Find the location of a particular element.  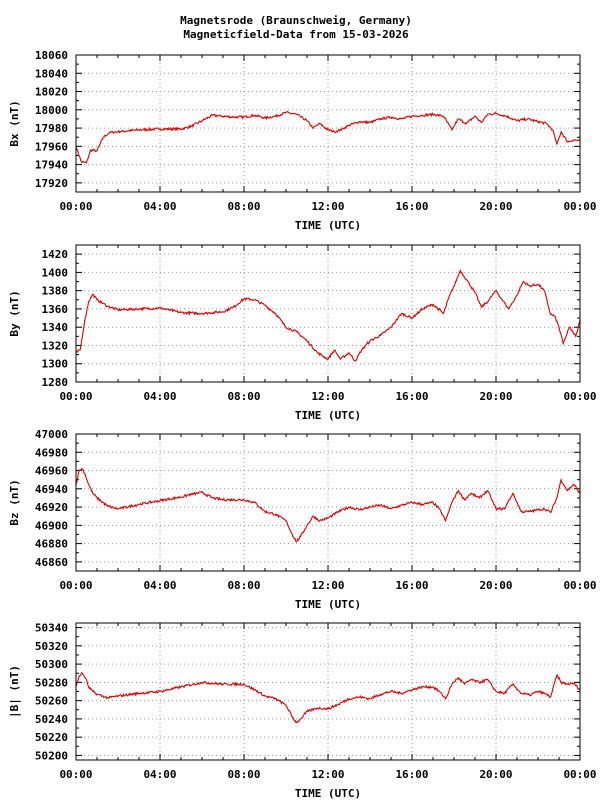

chart-title: Magnetsrode (Braunschweig, Germany) is located at coordinates (296, 20).